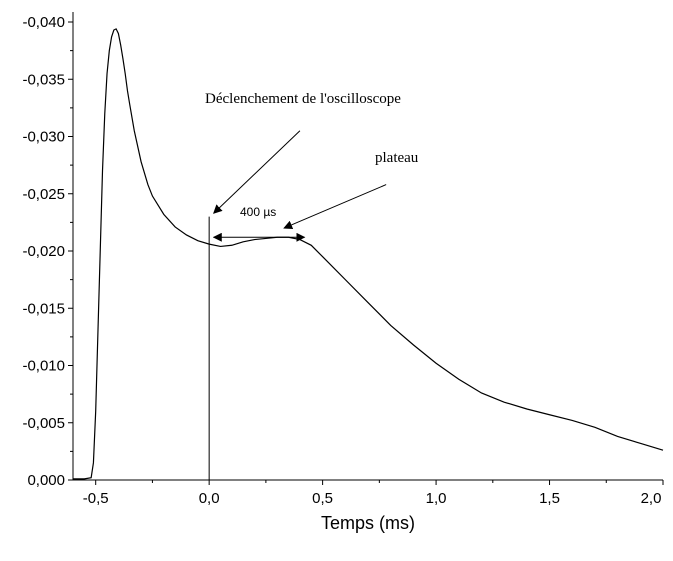  Describe the element at coordinates (43, 308) in the screenshot. I see `y-tick-label: -0,015` at that location.